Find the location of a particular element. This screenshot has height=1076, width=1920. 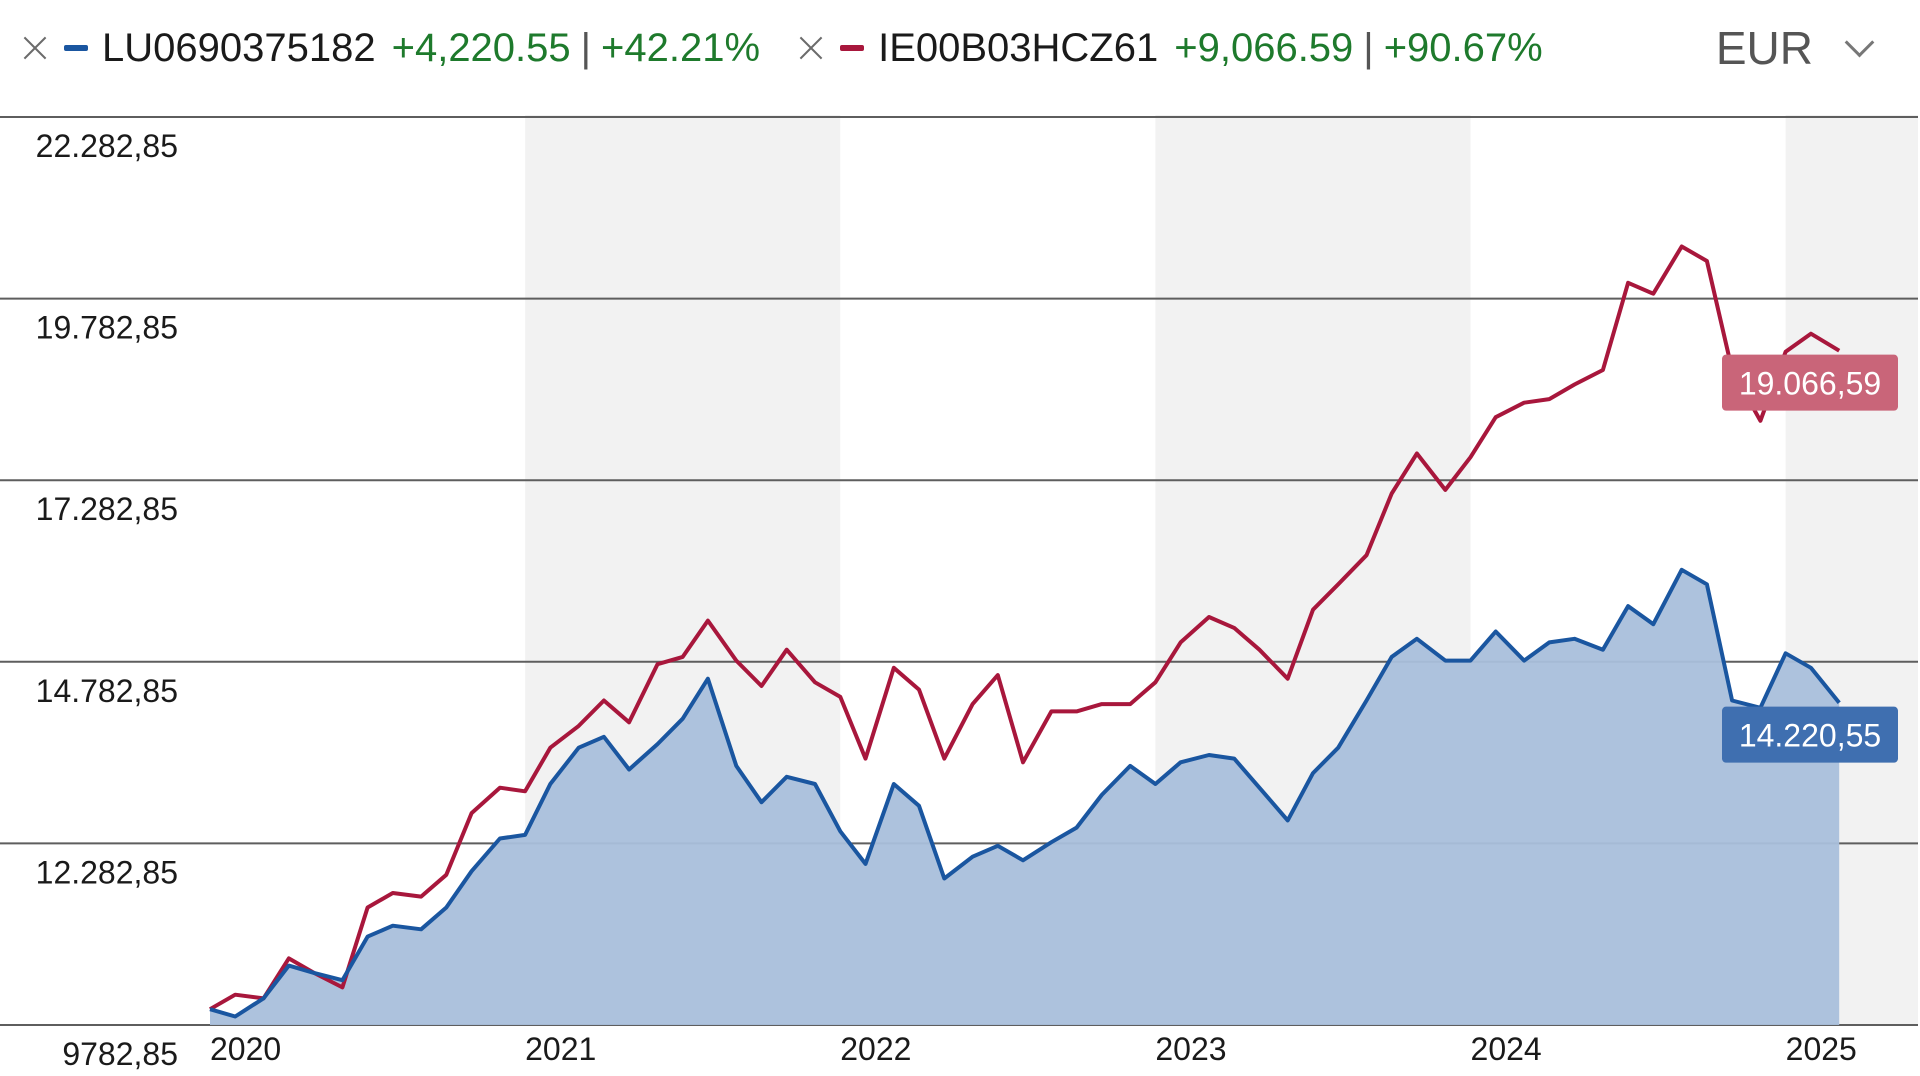

series-1-change-pct: +42.21% is located at coordinates (681, 47).